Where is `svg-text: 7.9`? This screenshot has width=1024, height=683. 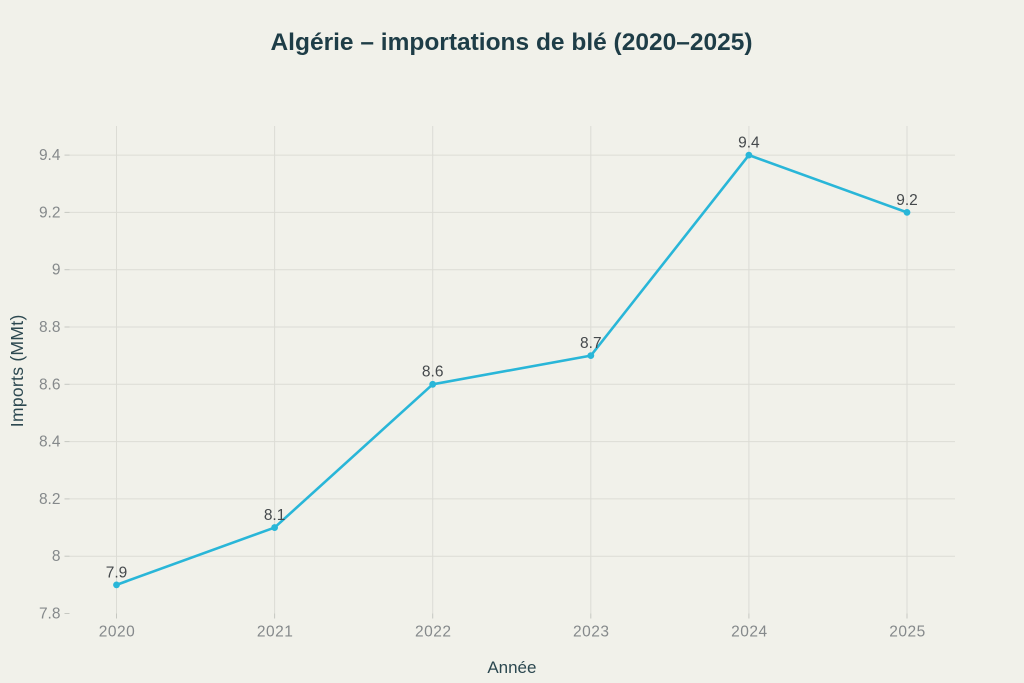
svg-text: 7.9 is located at coordinates (117, 572).